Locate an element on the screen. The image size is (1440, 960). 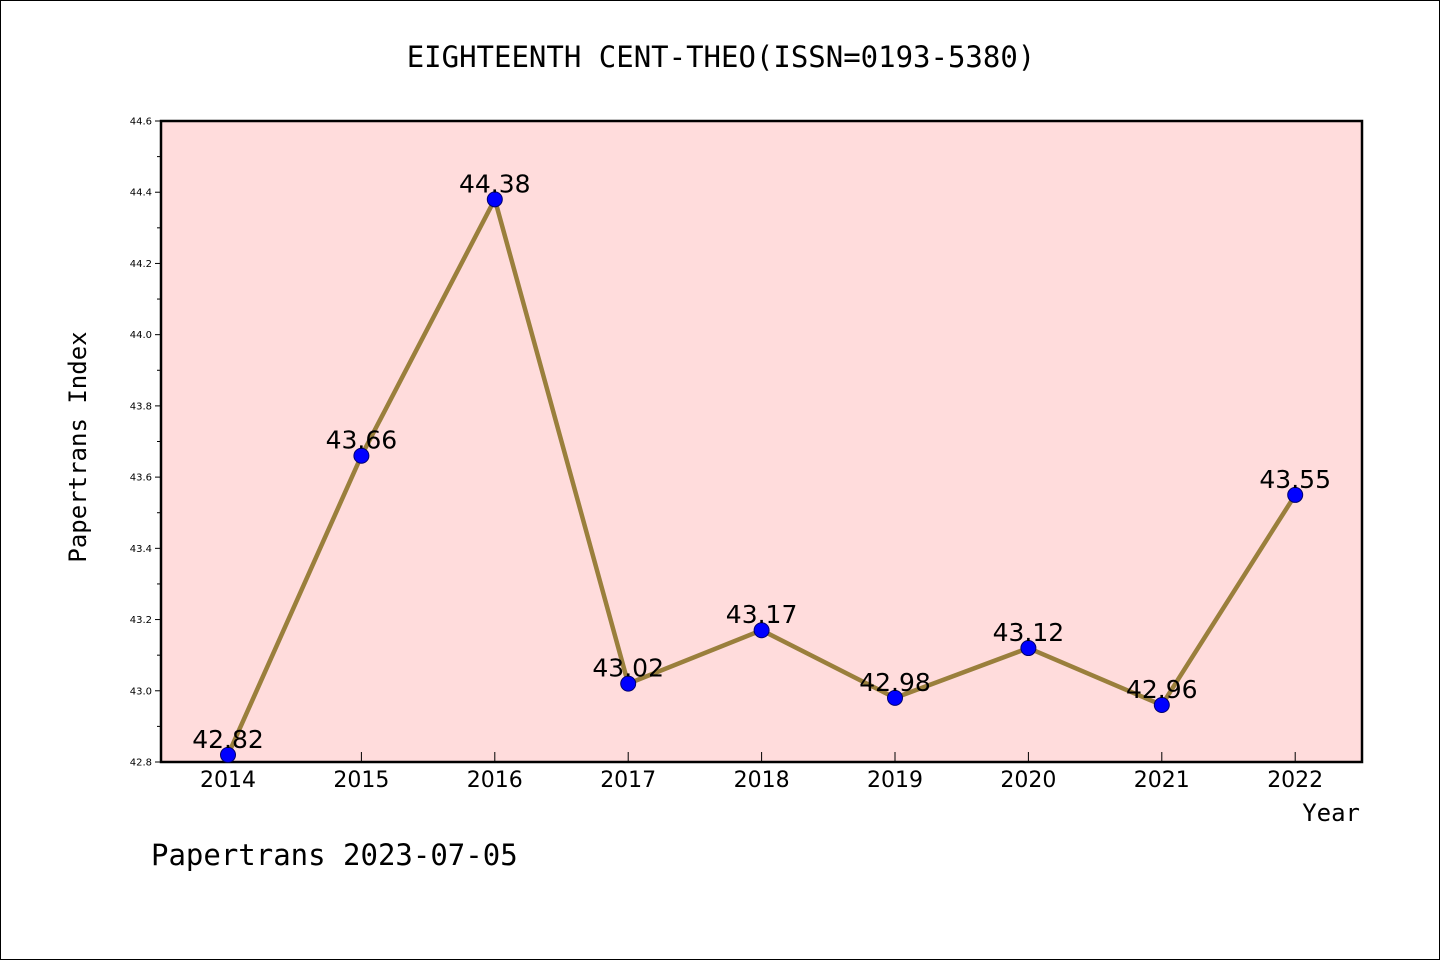
y-tick-label: 43.8 is located at coordinates (141, 406).